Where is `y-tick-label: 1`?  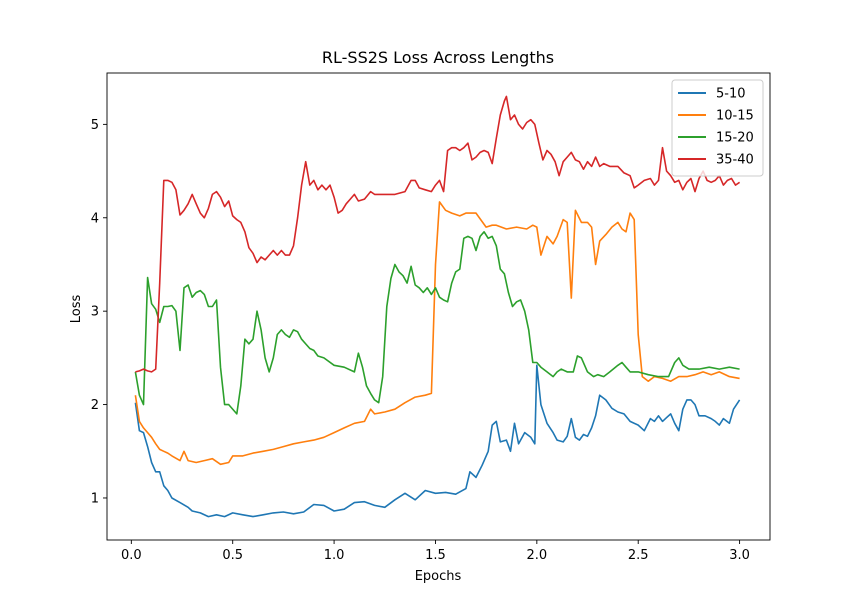
y-tick-label: 1 is located at coordinates (95, 498).